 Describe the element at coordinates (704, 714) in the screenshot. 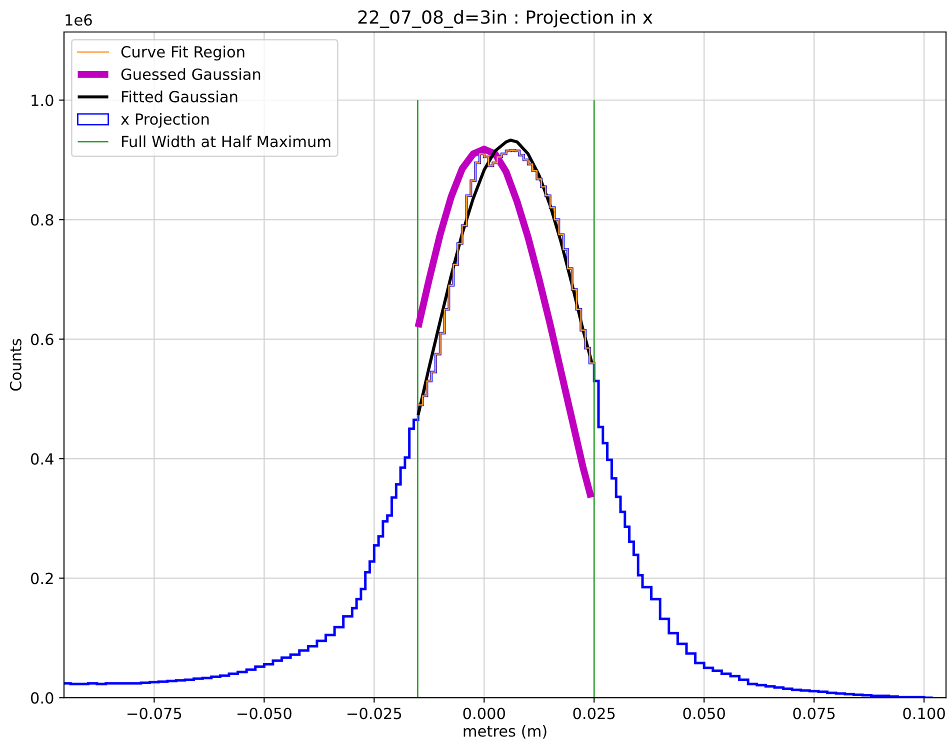

I see `x-tick-label: 0.050` at that location.